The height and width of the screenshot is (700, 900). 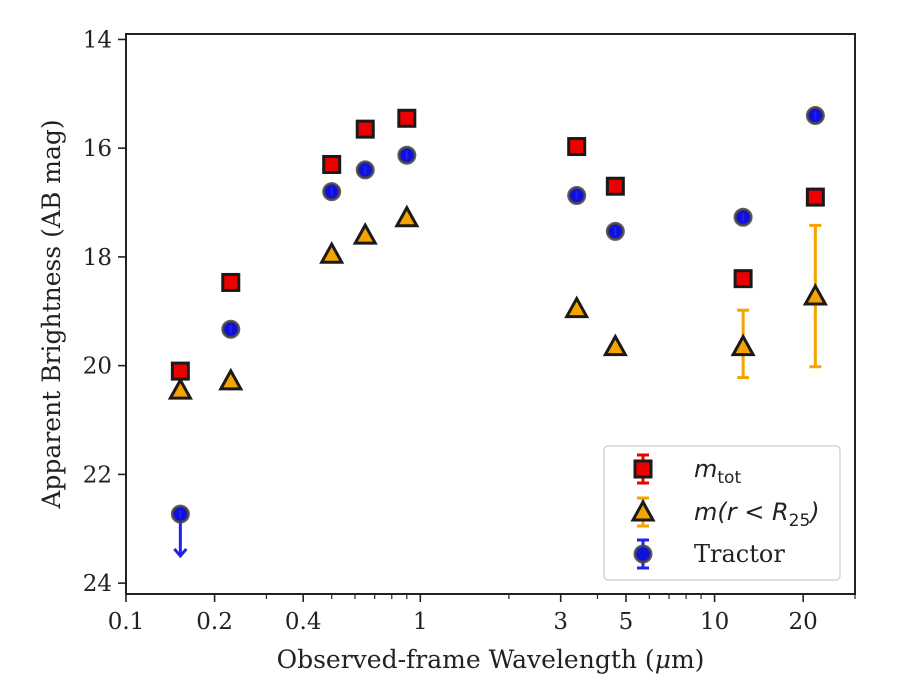 What do you see at coordinates (687, 659) in the screenshot?
I see `x-axis-label-end: m)` at bounding box center [687, 659].